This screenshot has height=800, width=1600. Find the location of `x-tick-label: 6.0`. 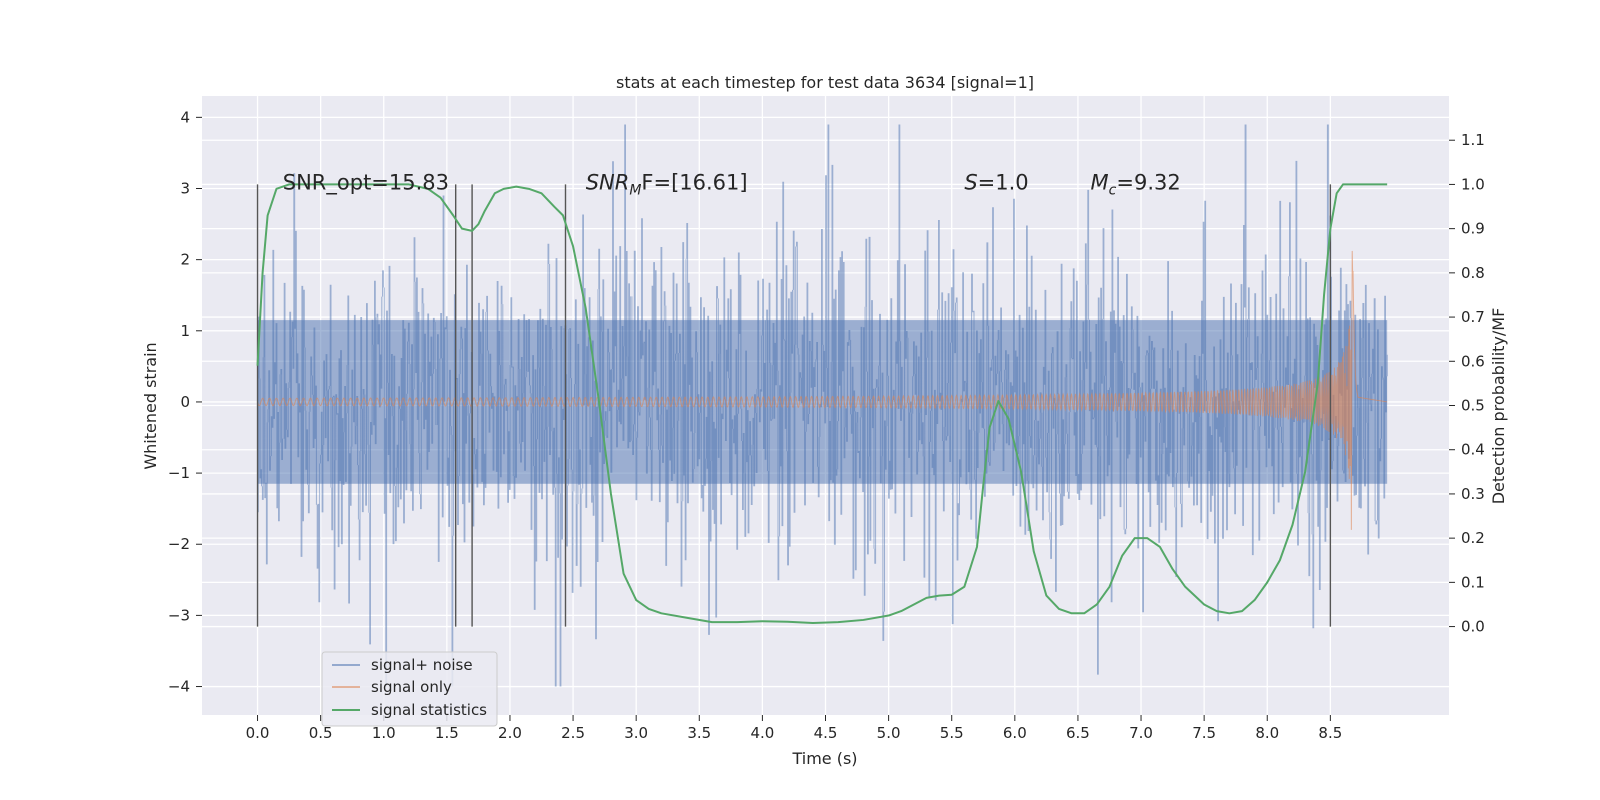

x-tick-label: 6.0 is located at coordinates (1015, 733).